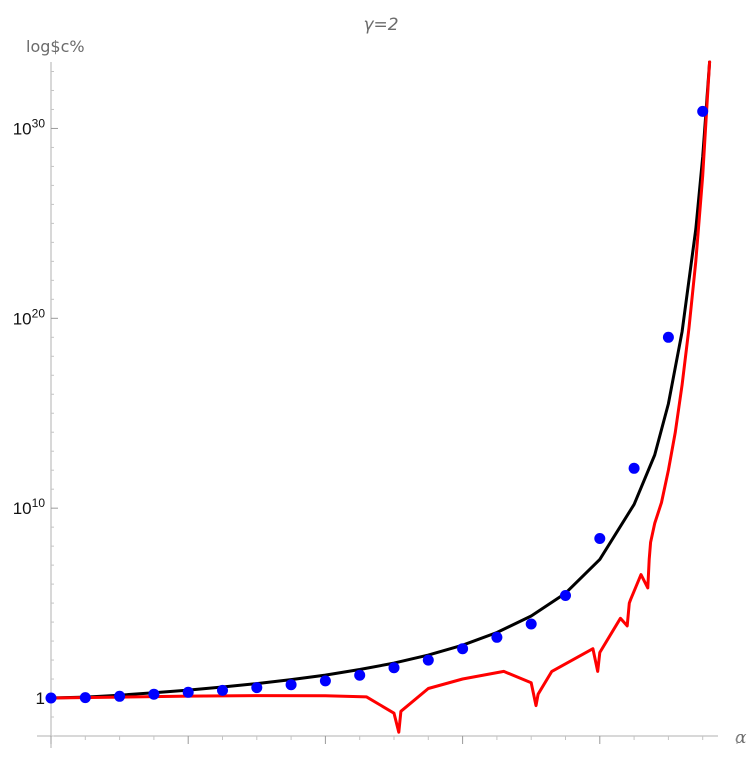 This screenshot has height=770, width=747. I want to click on y-tick-label: 1030, so click(29, 127).